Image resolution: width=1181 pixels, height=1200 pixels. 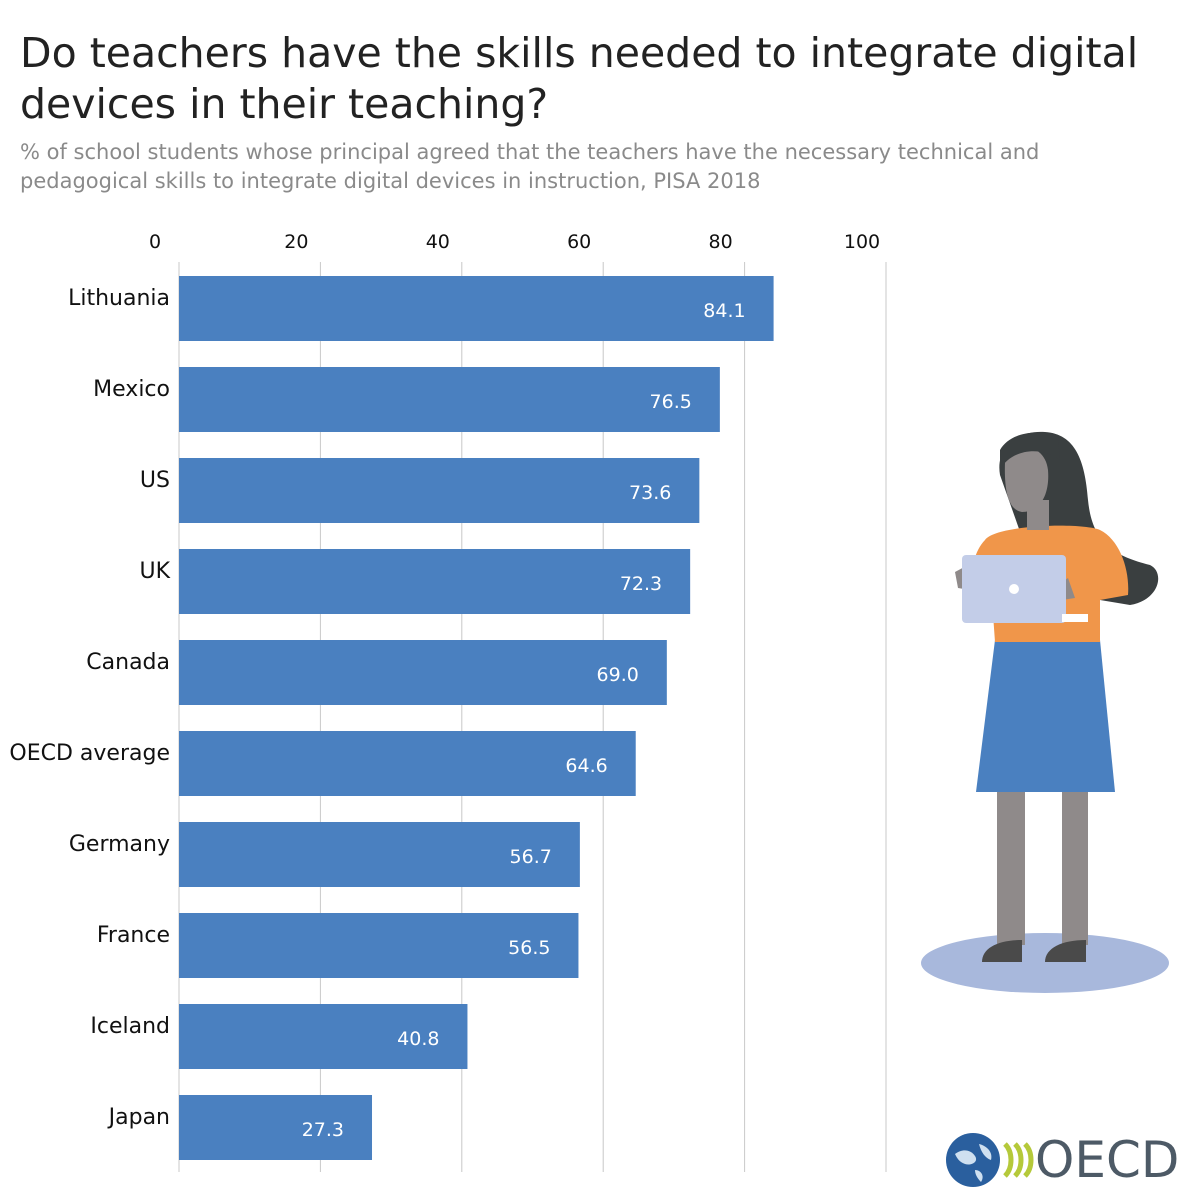 I want to click on data-label: 76.5, so click(x=671, y=402).